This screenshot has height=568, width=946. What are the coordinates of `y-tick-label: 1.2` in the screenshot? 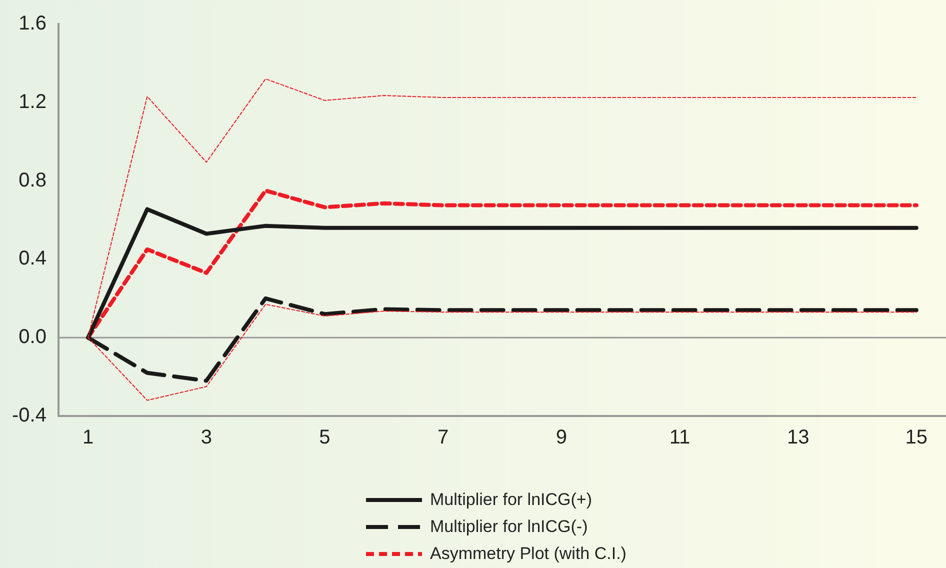 It's located at (32, 101).